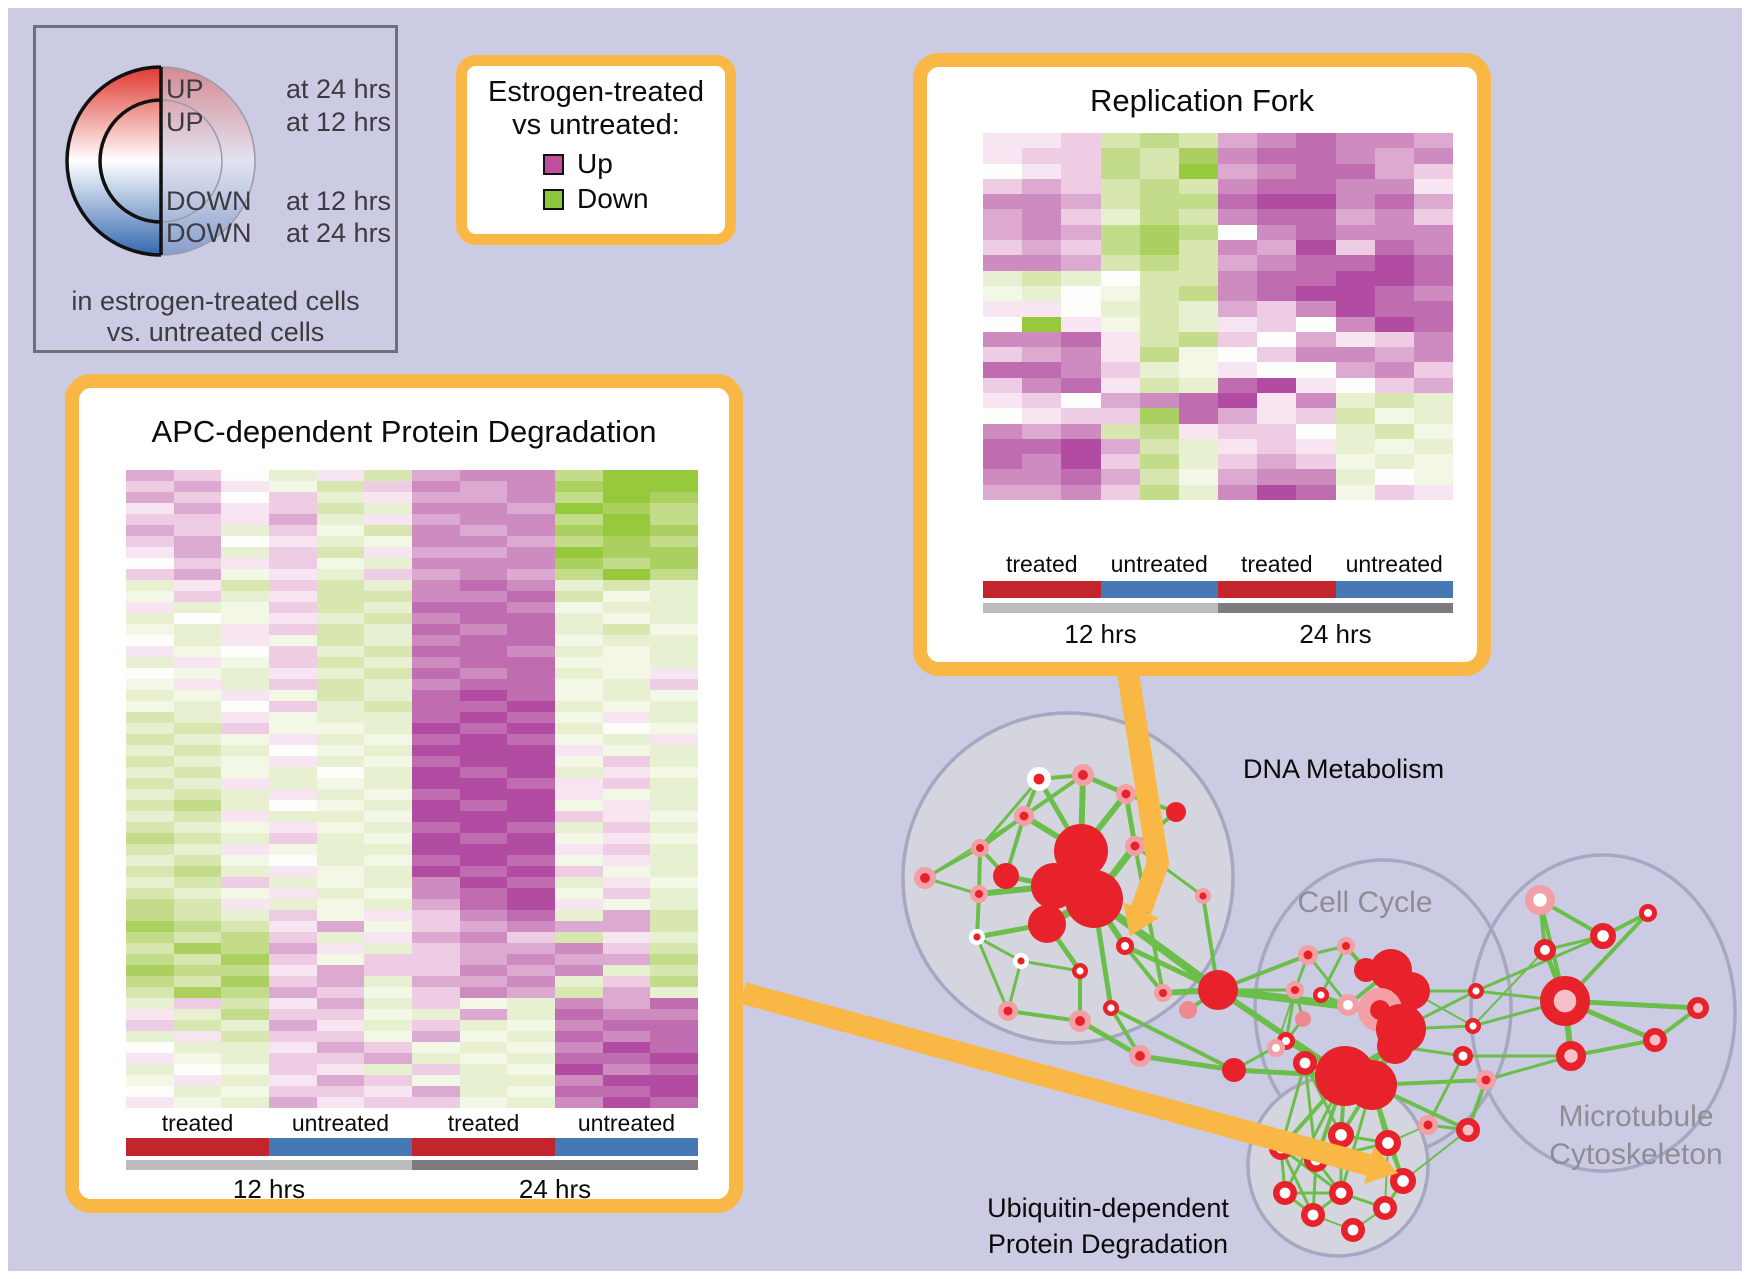 The height and width of the screenshot is (1279, 1750). Describe the element at coordinates (1335, 634) in the screenshot. I see `24hrs-label: 24 hrs` at that location.